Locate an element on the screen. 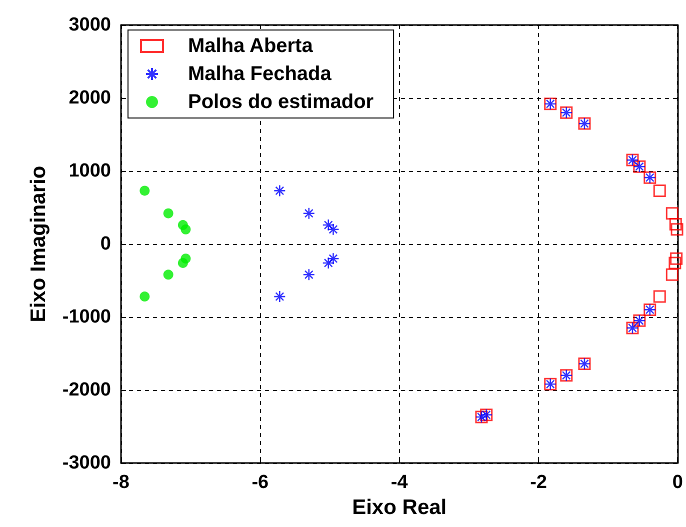 This screenshot has width=686, height=527. legend-label: Polos do estimador is located at coordinates (281, 102).